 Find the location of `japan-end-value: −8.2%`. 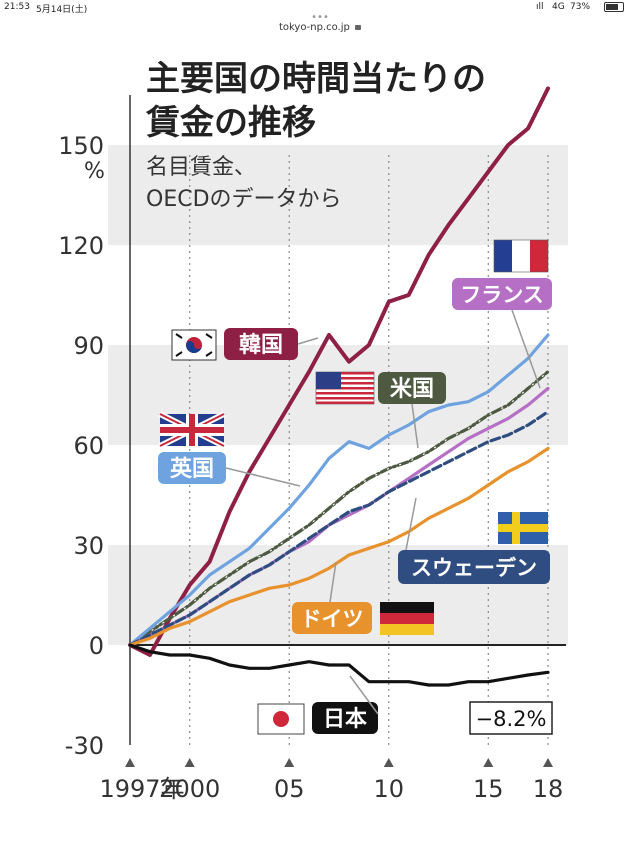

japan-end-value: −8.2% is located at coordinates (511, 719).